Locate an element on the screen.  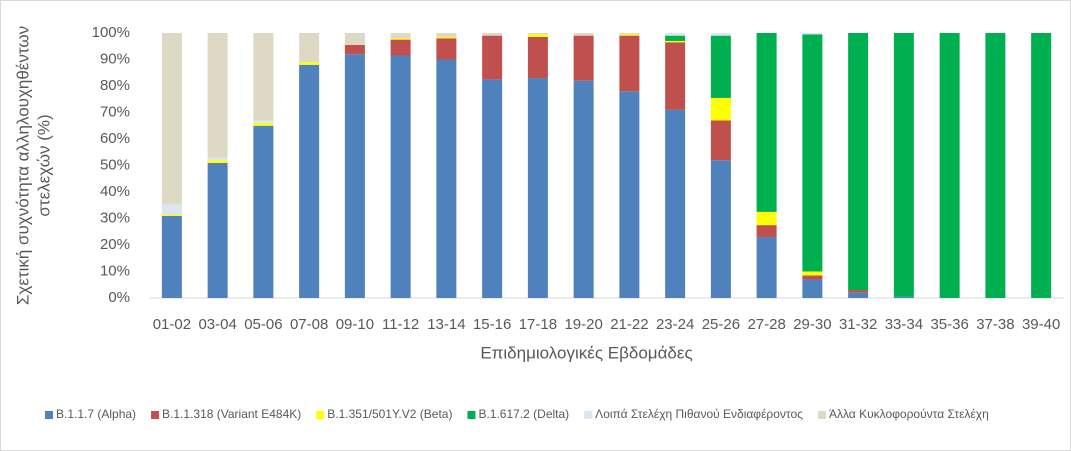
y-axis-title: Σχετική συχνότητα αλληλουχηθέντων is located at coordinates (22, 165).